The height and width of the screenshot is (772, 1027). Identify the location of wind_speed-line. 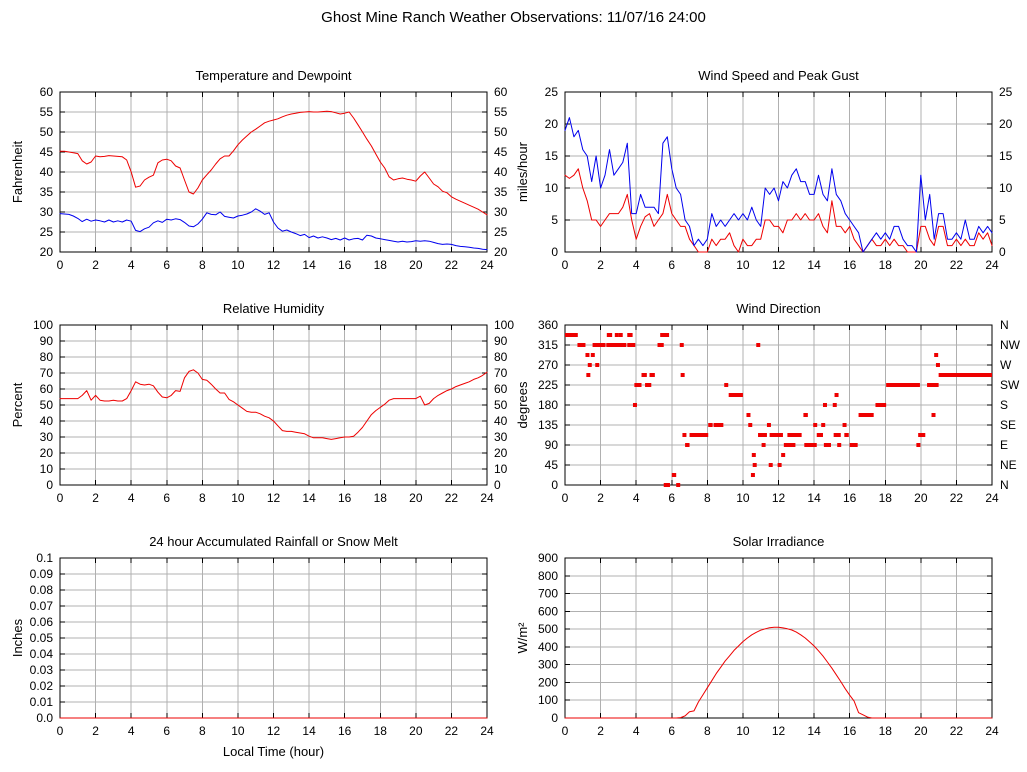
(778, 210).